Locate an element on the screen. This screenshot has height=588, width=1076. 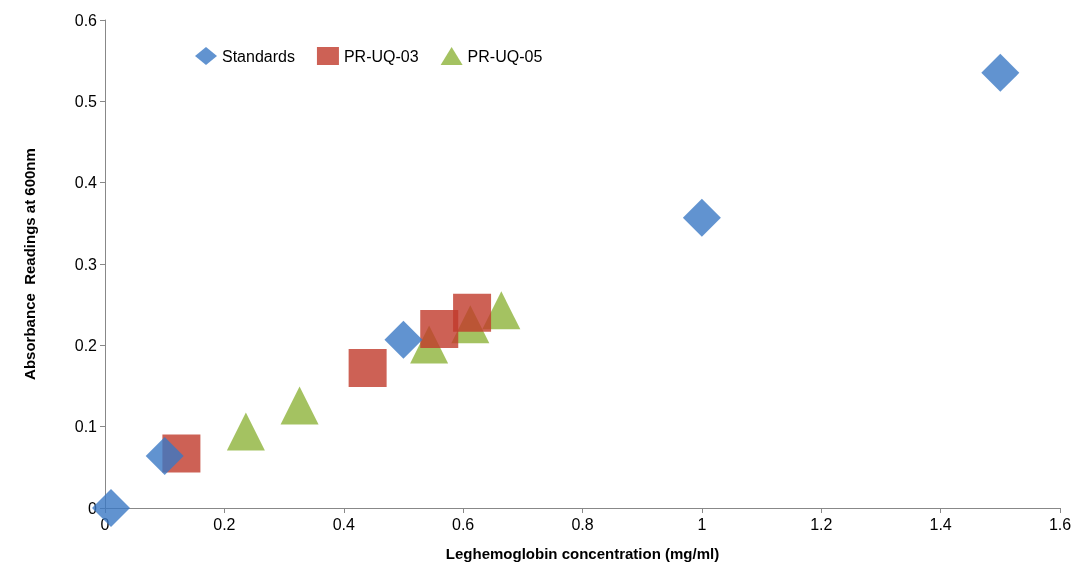
y-tick-label: 0 is located at coordinates (93, 508).